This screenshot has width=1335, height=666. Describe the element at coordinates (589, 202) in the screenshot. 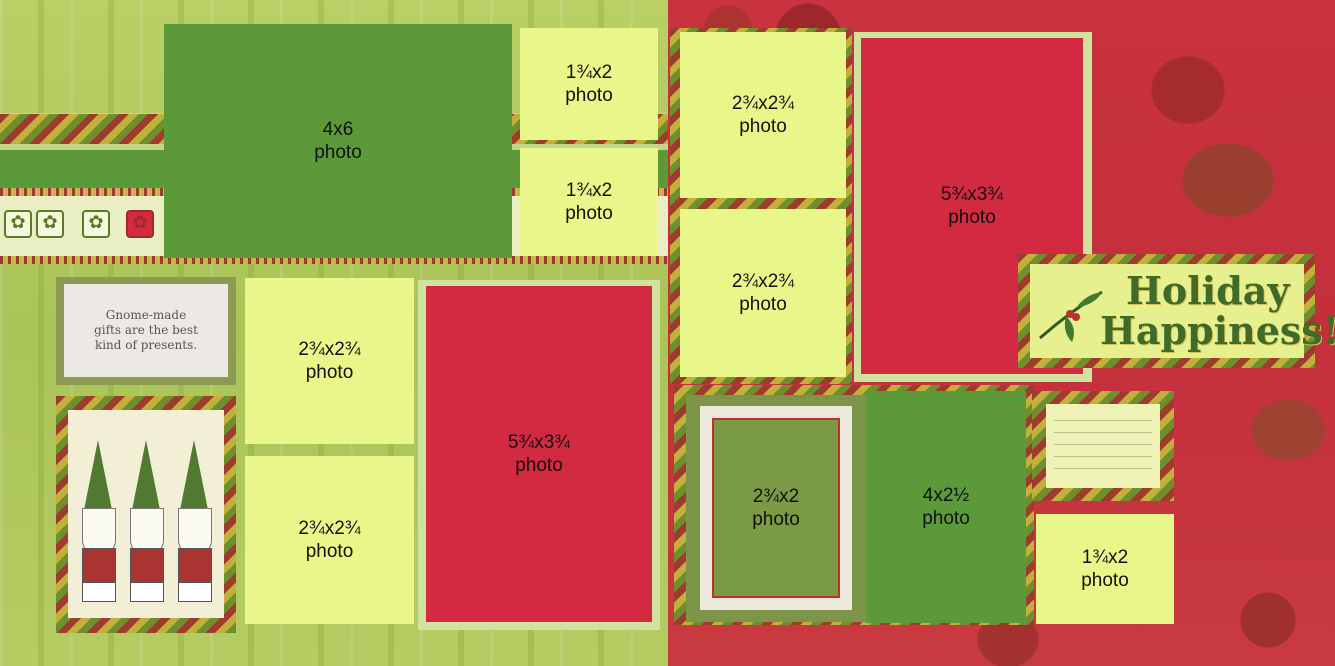

I see `photo-1-3-4x2-bottom: 1¾x2 photo` at that location.